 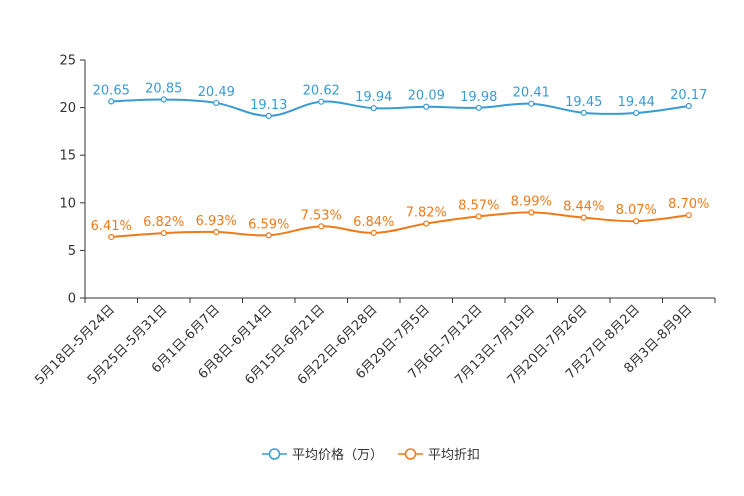 What do you see at coordinates (636, 102) in the screenshot?
I see `data-label: 19.44` at bounding box center [636, 102].